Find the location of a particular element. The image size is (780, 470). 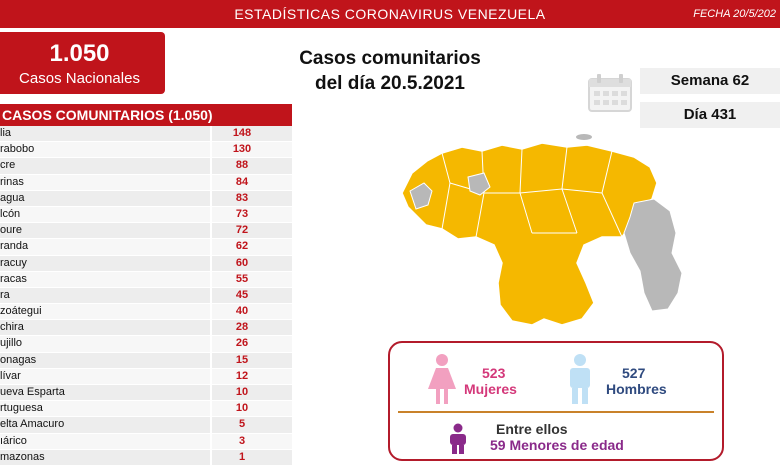

state-name: ra is located at coordinates (106, 295).